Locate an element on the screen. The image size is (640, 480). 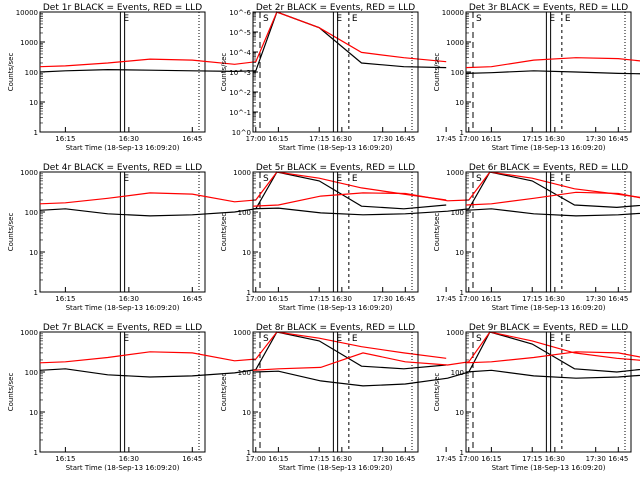
chart-title: Det 1r BLACK = Events, RED = LLD is located at coordinates (122, 8).